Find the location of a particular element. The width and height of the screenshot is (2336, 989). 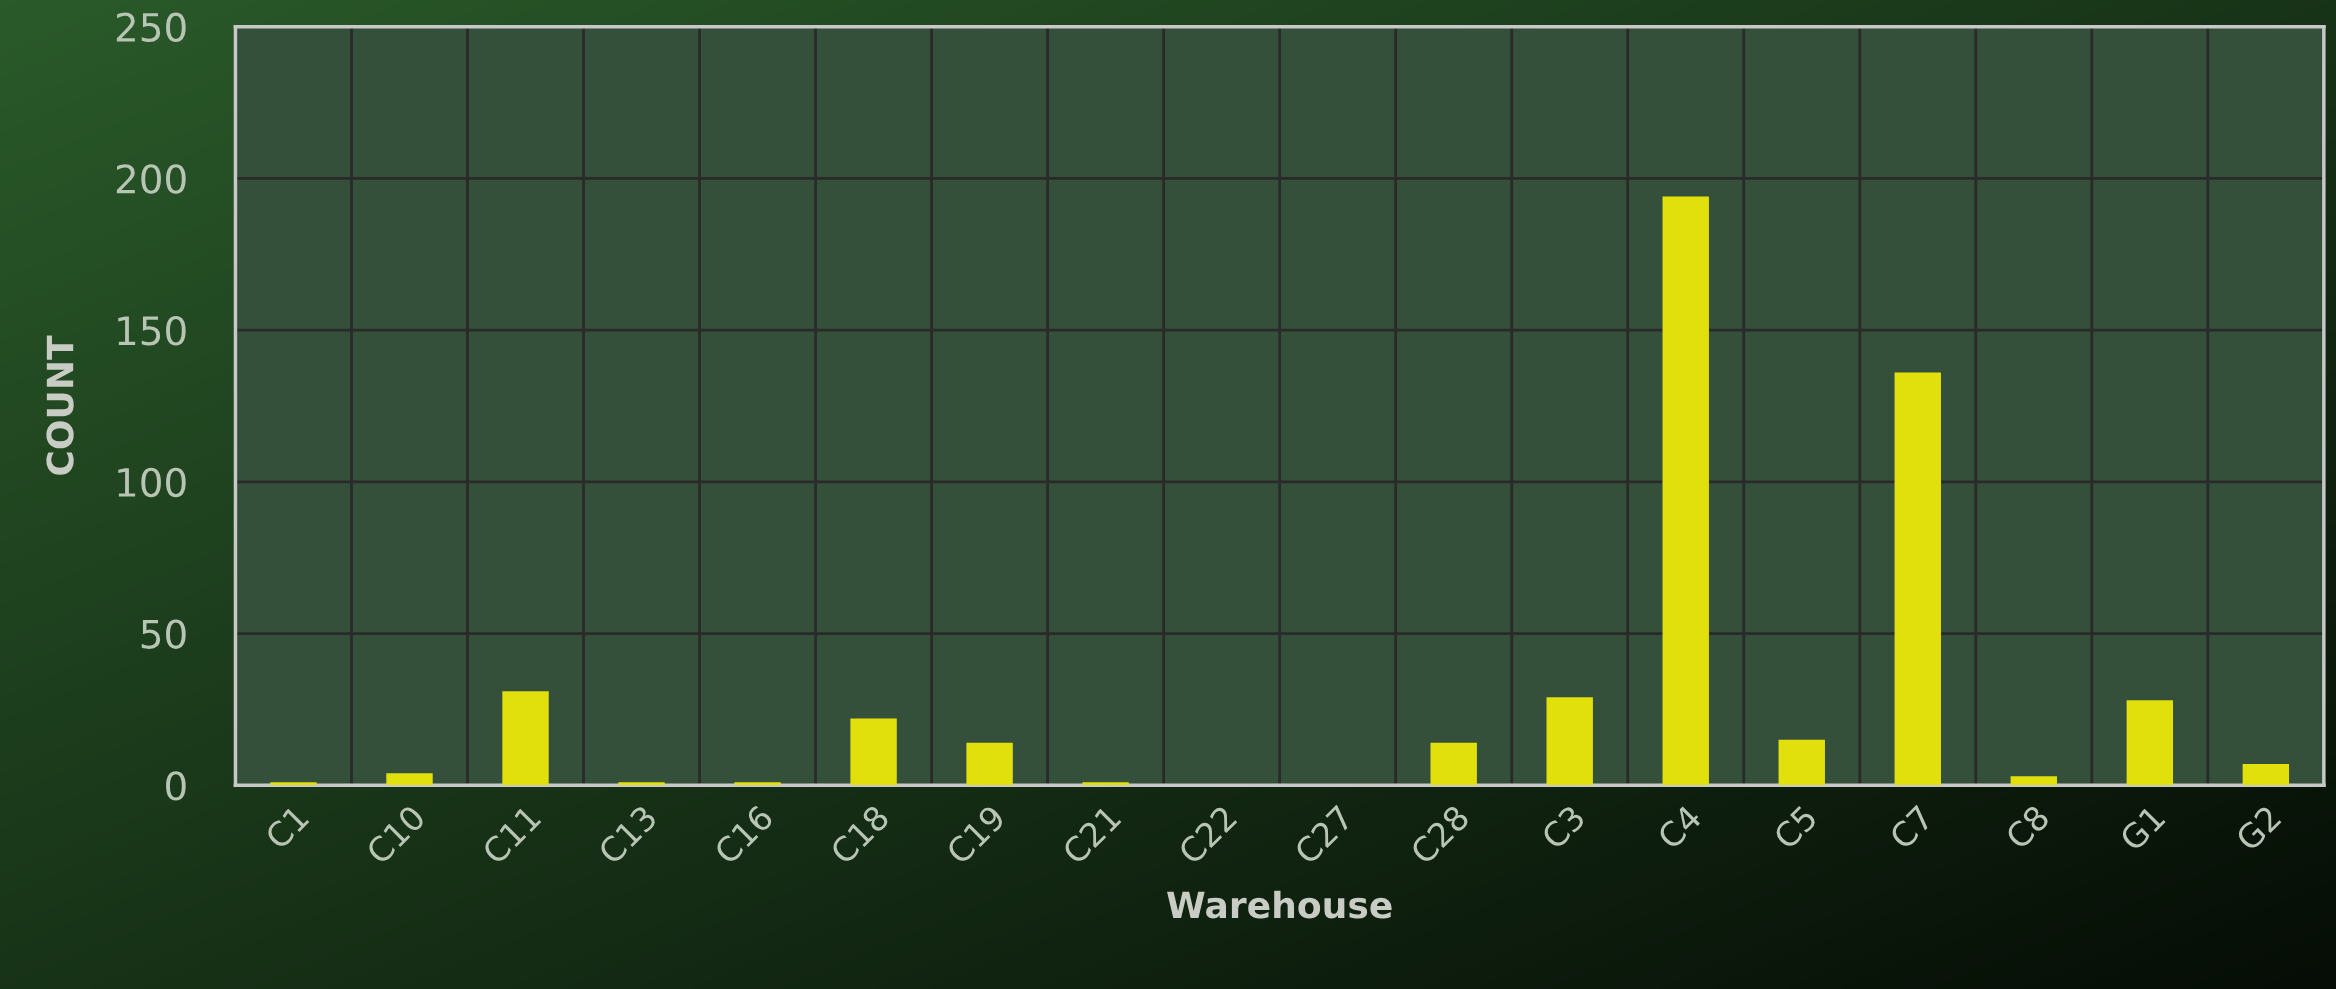

x-tick-label: C7 is located at coordinates (1911, 827).